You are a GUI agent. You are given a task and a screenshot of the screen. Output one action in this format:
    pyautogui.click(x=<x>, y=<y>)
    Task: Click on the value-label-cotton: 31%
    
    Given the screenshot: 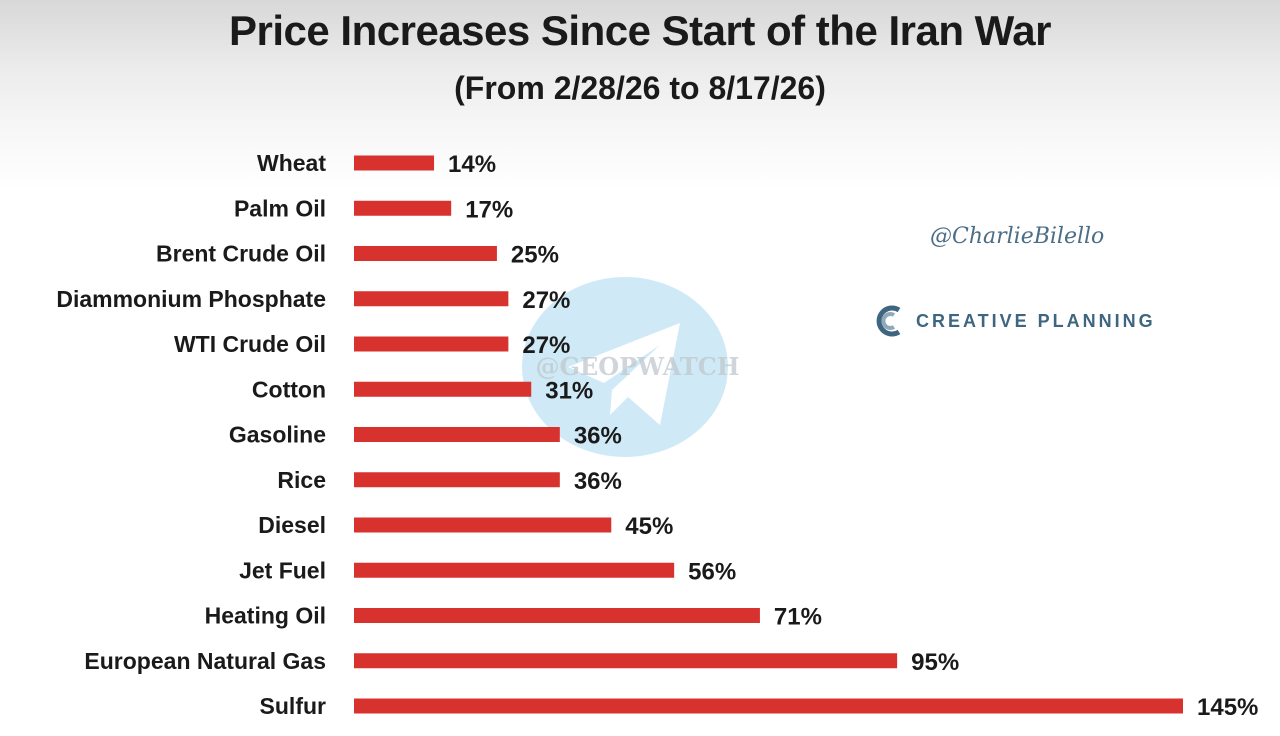 What is the action you would take?
    pyautogui.click(x=569, y=390)
    